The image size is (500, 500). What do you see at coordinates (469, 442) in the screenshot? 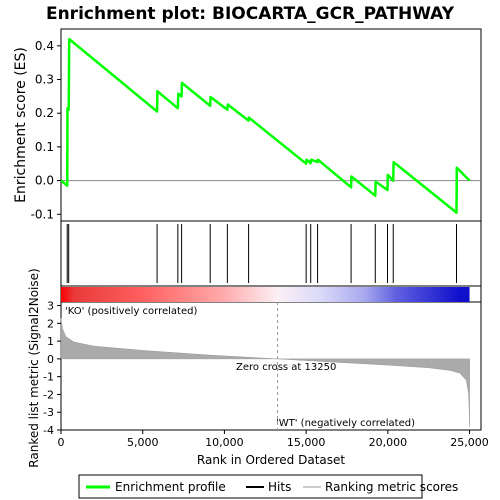
I see `xtick-label-5: 25,000` at bounding box center [469, 442].